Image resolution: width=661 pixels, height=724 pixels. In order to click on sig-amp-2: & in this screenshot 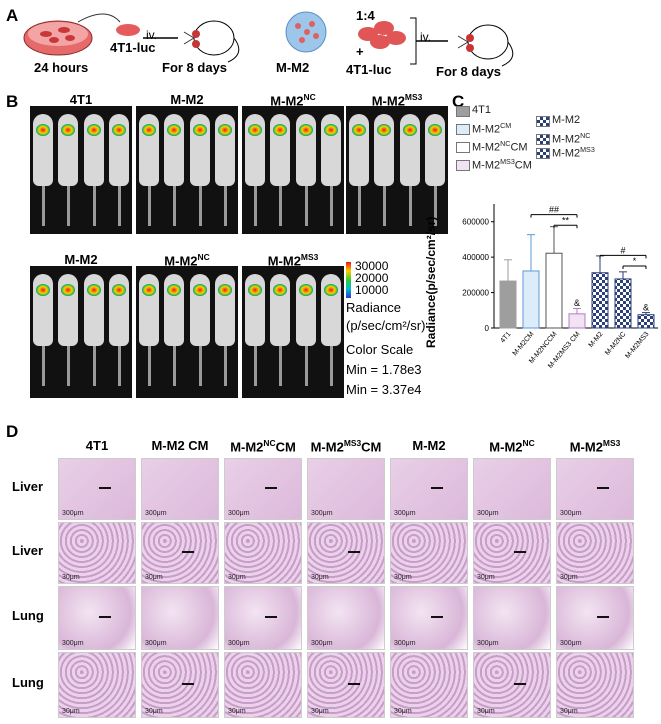, I will do `click(646, 307)`.